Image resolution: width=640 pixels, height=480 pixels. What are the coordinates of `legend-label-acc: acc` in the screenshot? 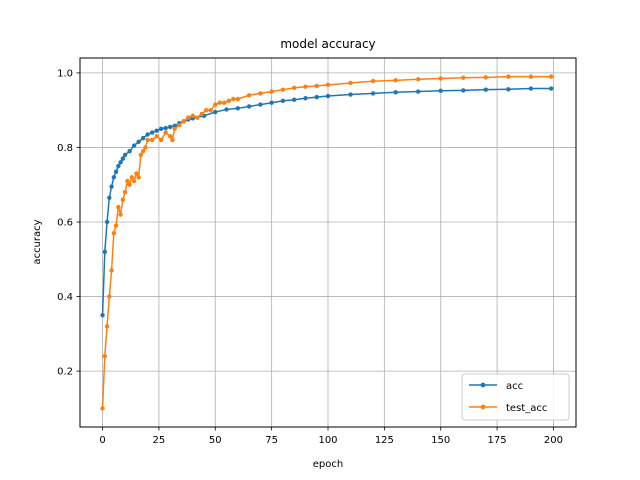 It's located at (514, 386).